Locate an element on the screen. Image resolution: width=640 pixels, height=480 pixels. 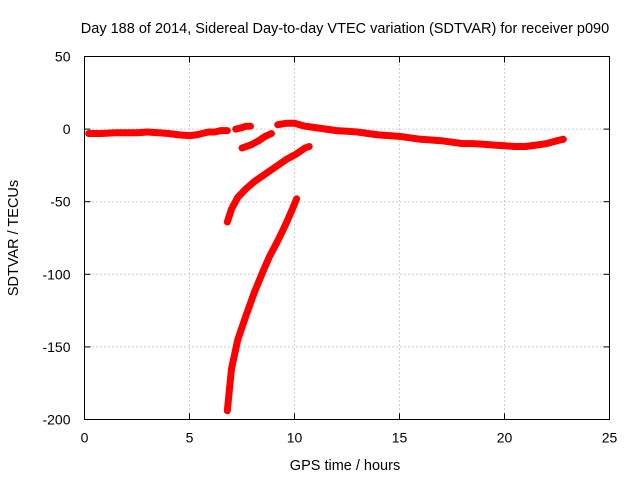
y-axis-label: SDTVAR / TECUs is located at coordinates (14, 238).